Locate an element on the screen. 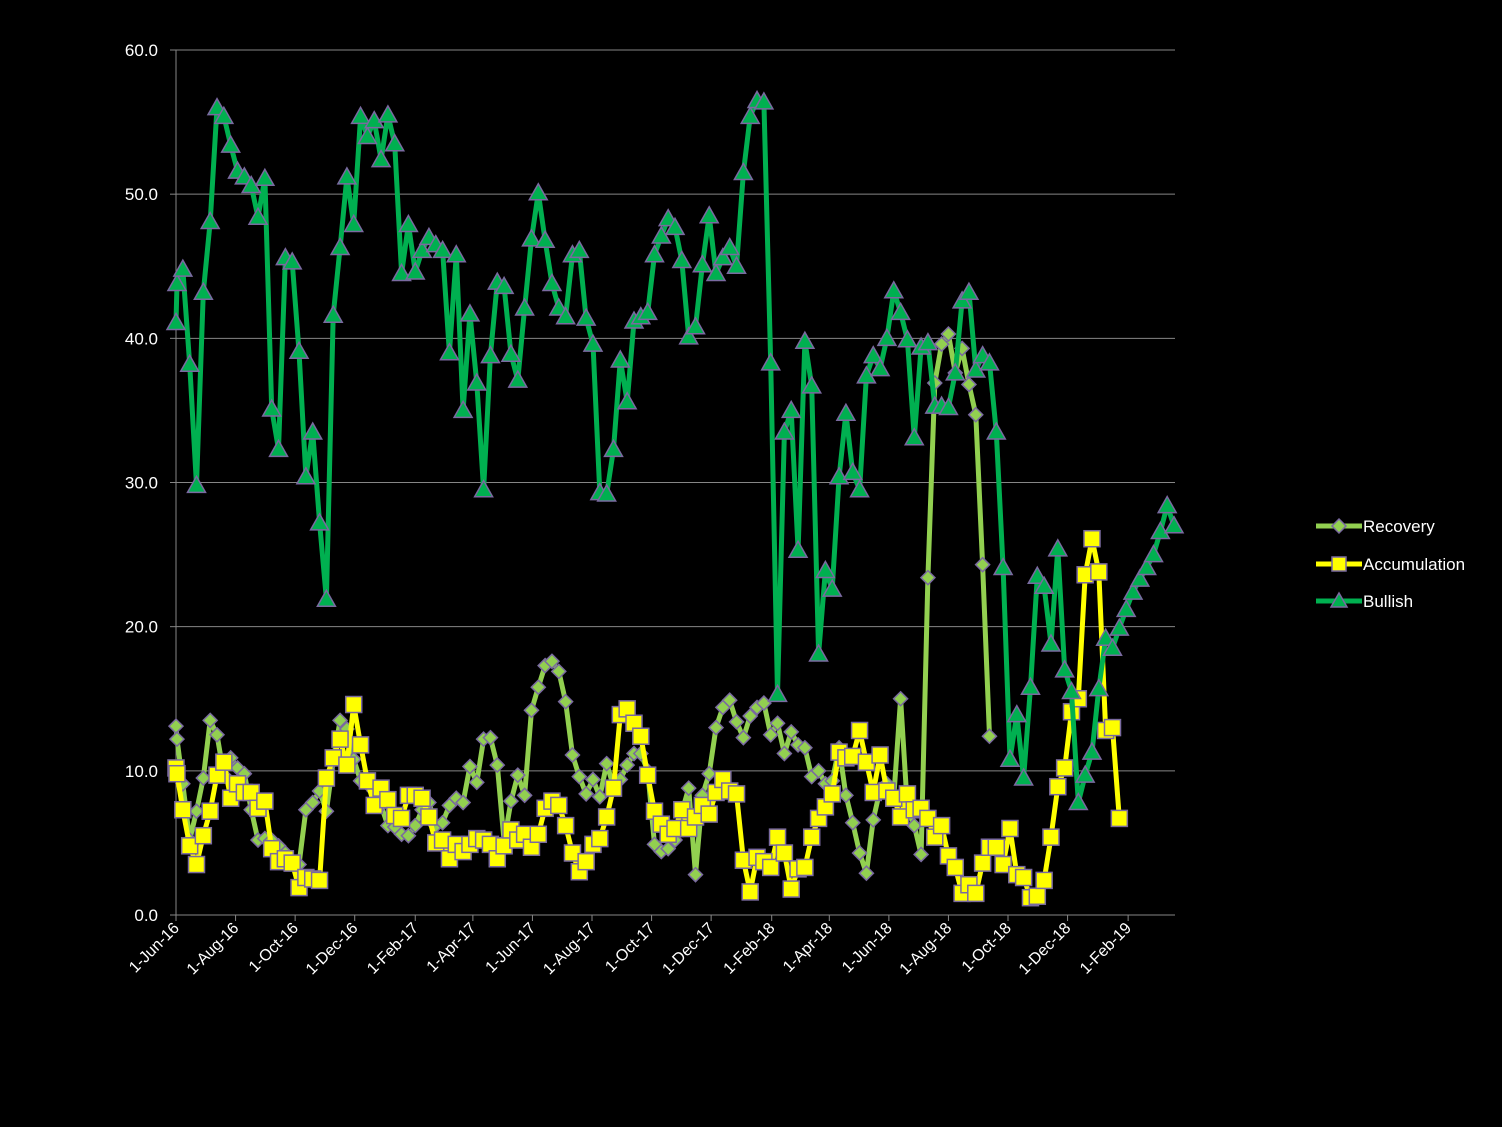 The width and height of the screenshot is (1502, 1127). y-tick-label: 20.0 is located at coordinates (141, 627).